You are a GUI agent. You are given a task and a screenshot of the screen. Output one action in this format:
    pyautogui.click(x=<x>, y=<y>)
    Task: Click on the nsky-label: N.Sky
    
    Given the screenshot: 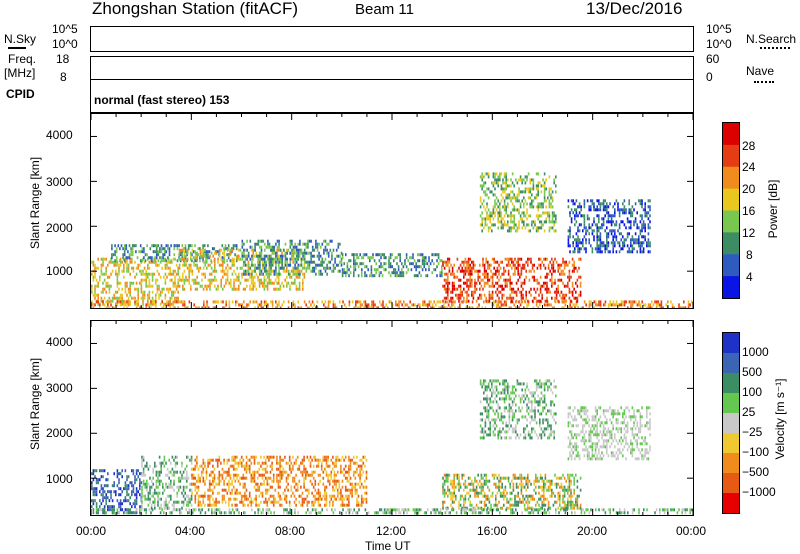 What is the action you would take?
    pyautogui.click(x=20, y=39)
    